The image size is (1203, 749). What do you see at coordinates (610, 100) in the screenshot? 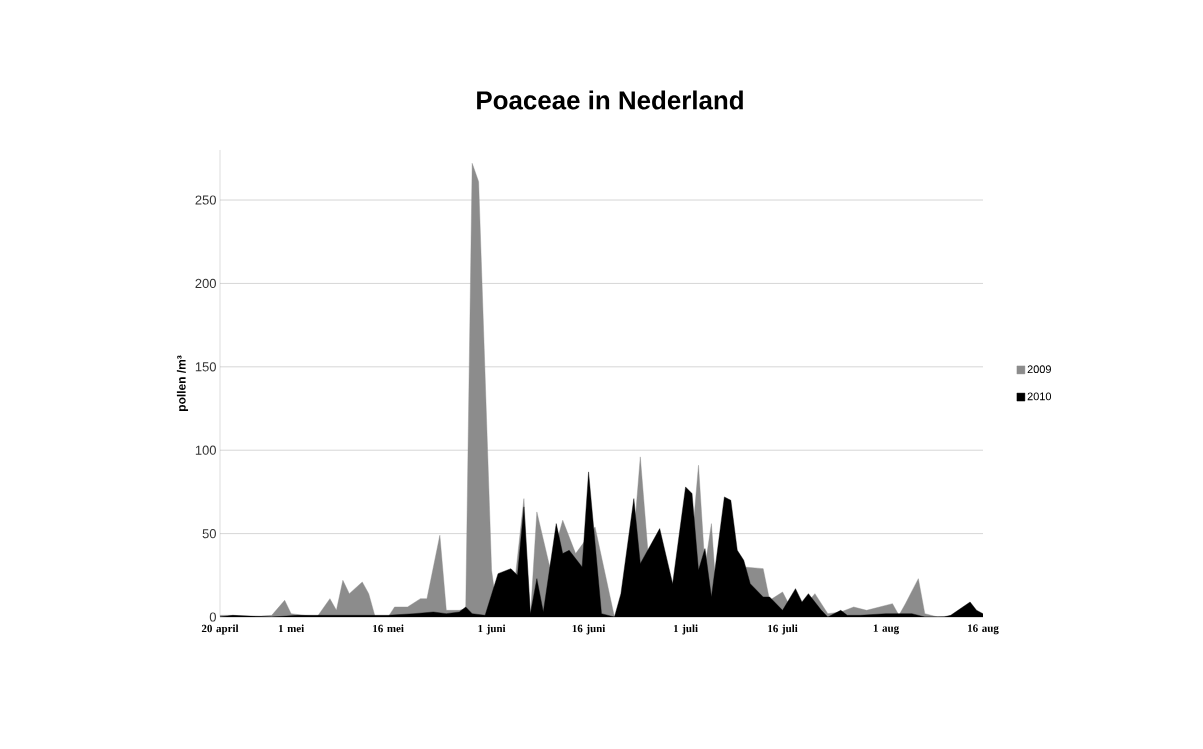
I see `chart-title: Poaceae in Nederland` at bounding box center [610, 100].